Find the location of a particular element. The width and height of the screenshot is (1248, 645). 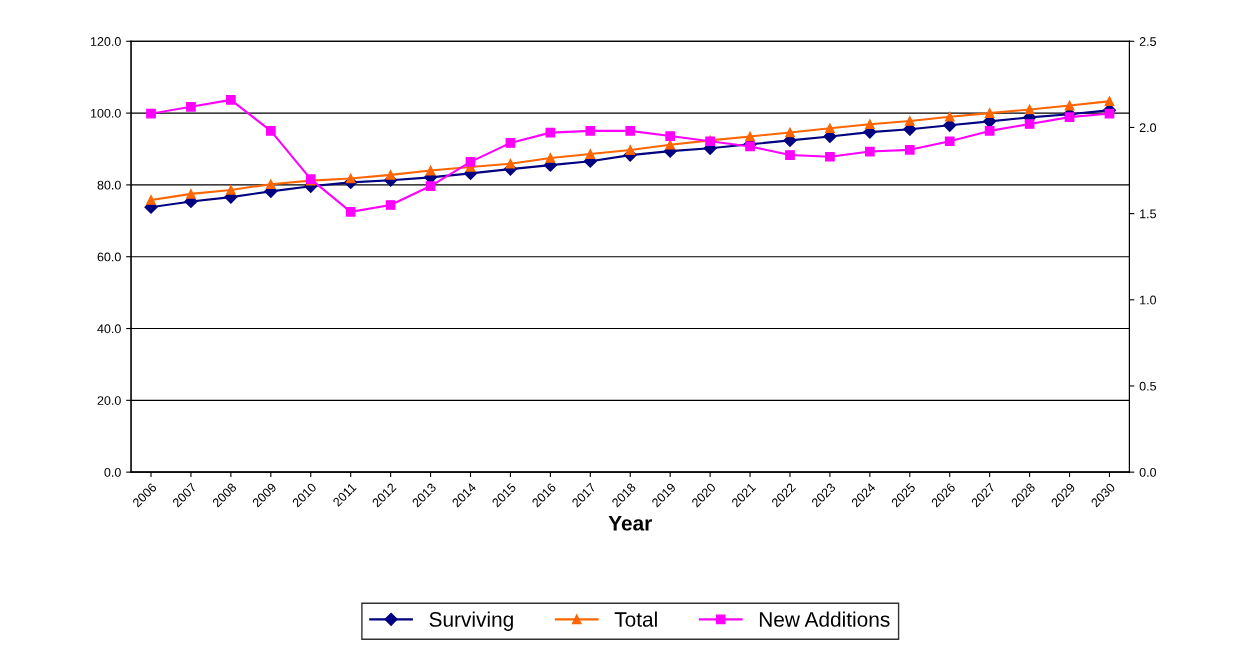

y2-tick-label: 2.5 is located at coordinates (1148, 41).